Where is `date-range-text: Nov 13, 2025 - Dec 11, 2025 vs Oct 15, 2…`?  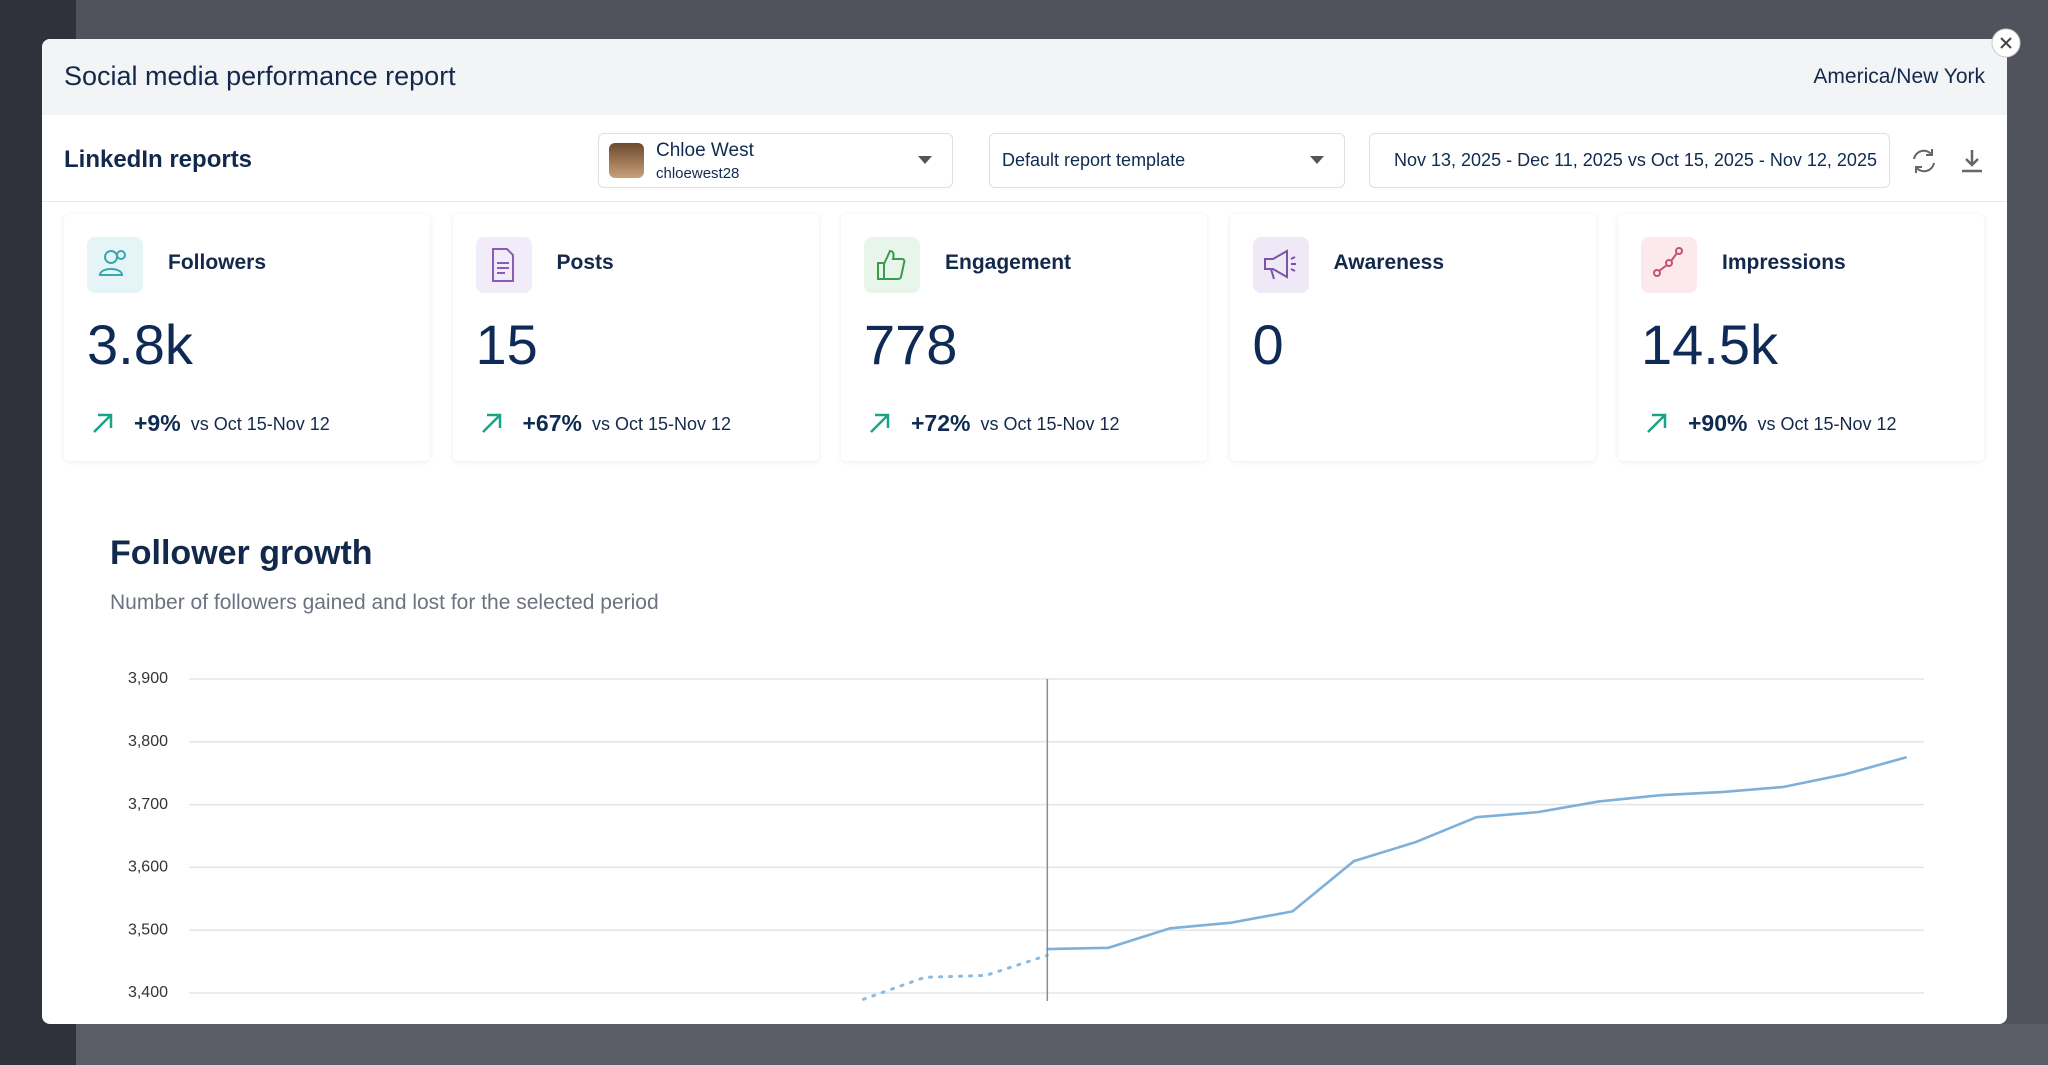 date-range-text: Nov 13, 2025 - Dec 11, 2025 vs Oct 15, 2… is located at coordinates (1635, 160).